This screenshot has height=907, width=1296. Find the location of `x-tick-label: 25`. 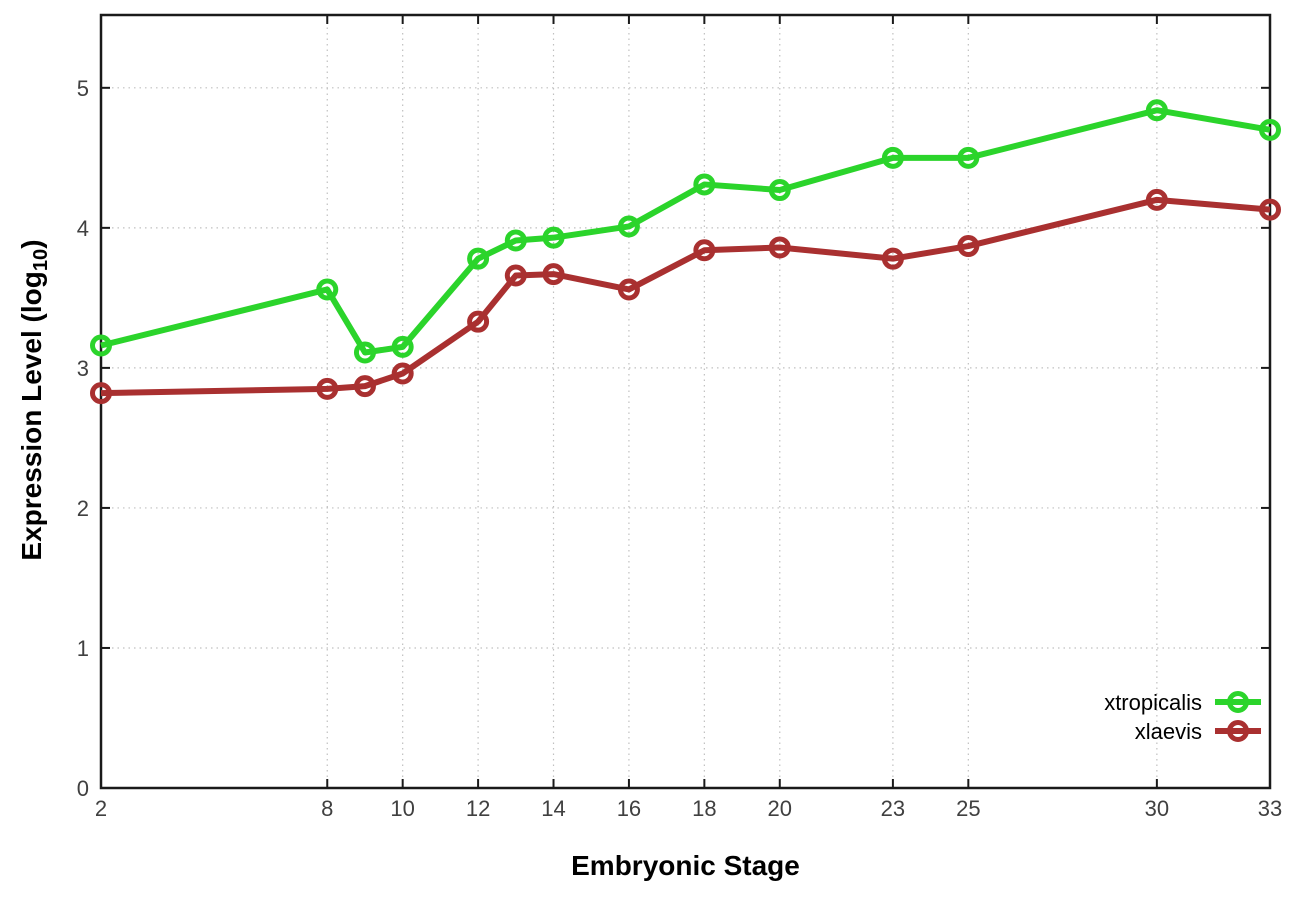

x-tick-label: 25 is located at coordinates (968, 808).